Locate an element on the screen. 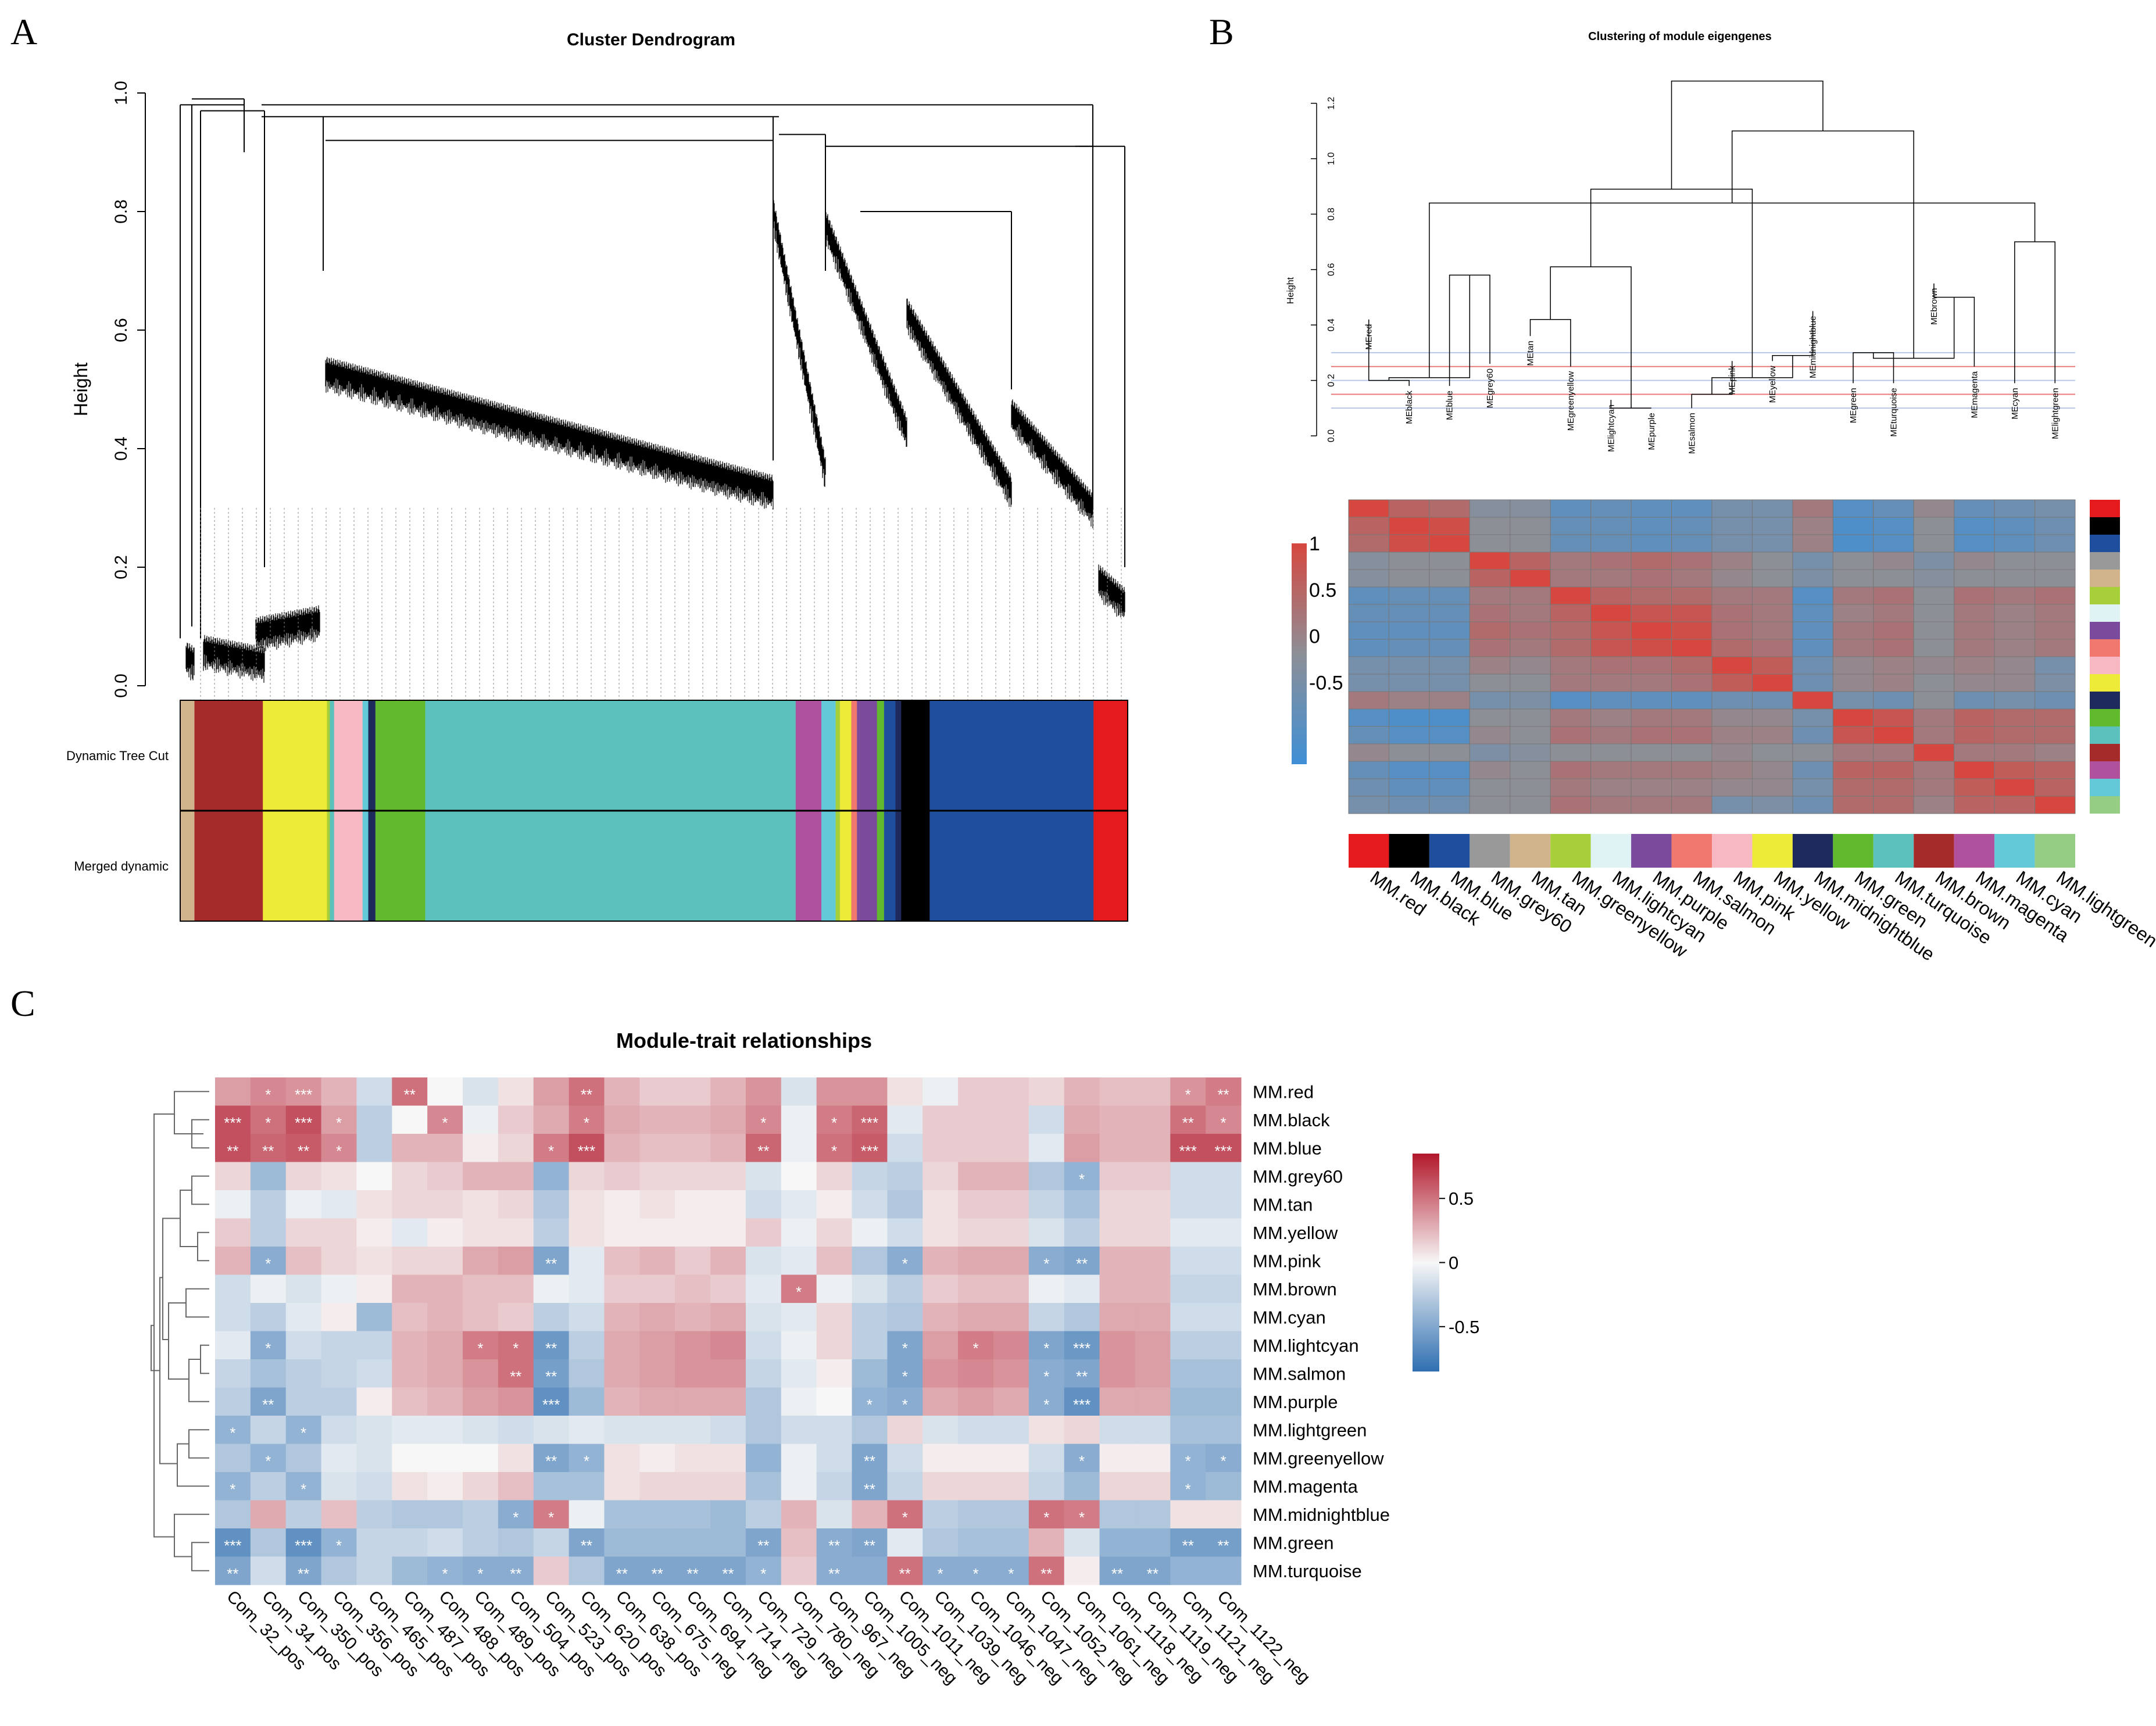 The height and width of the screenshot is (1726, 2156). module-bar-merged-salmon is located at coordinates (854, 866).